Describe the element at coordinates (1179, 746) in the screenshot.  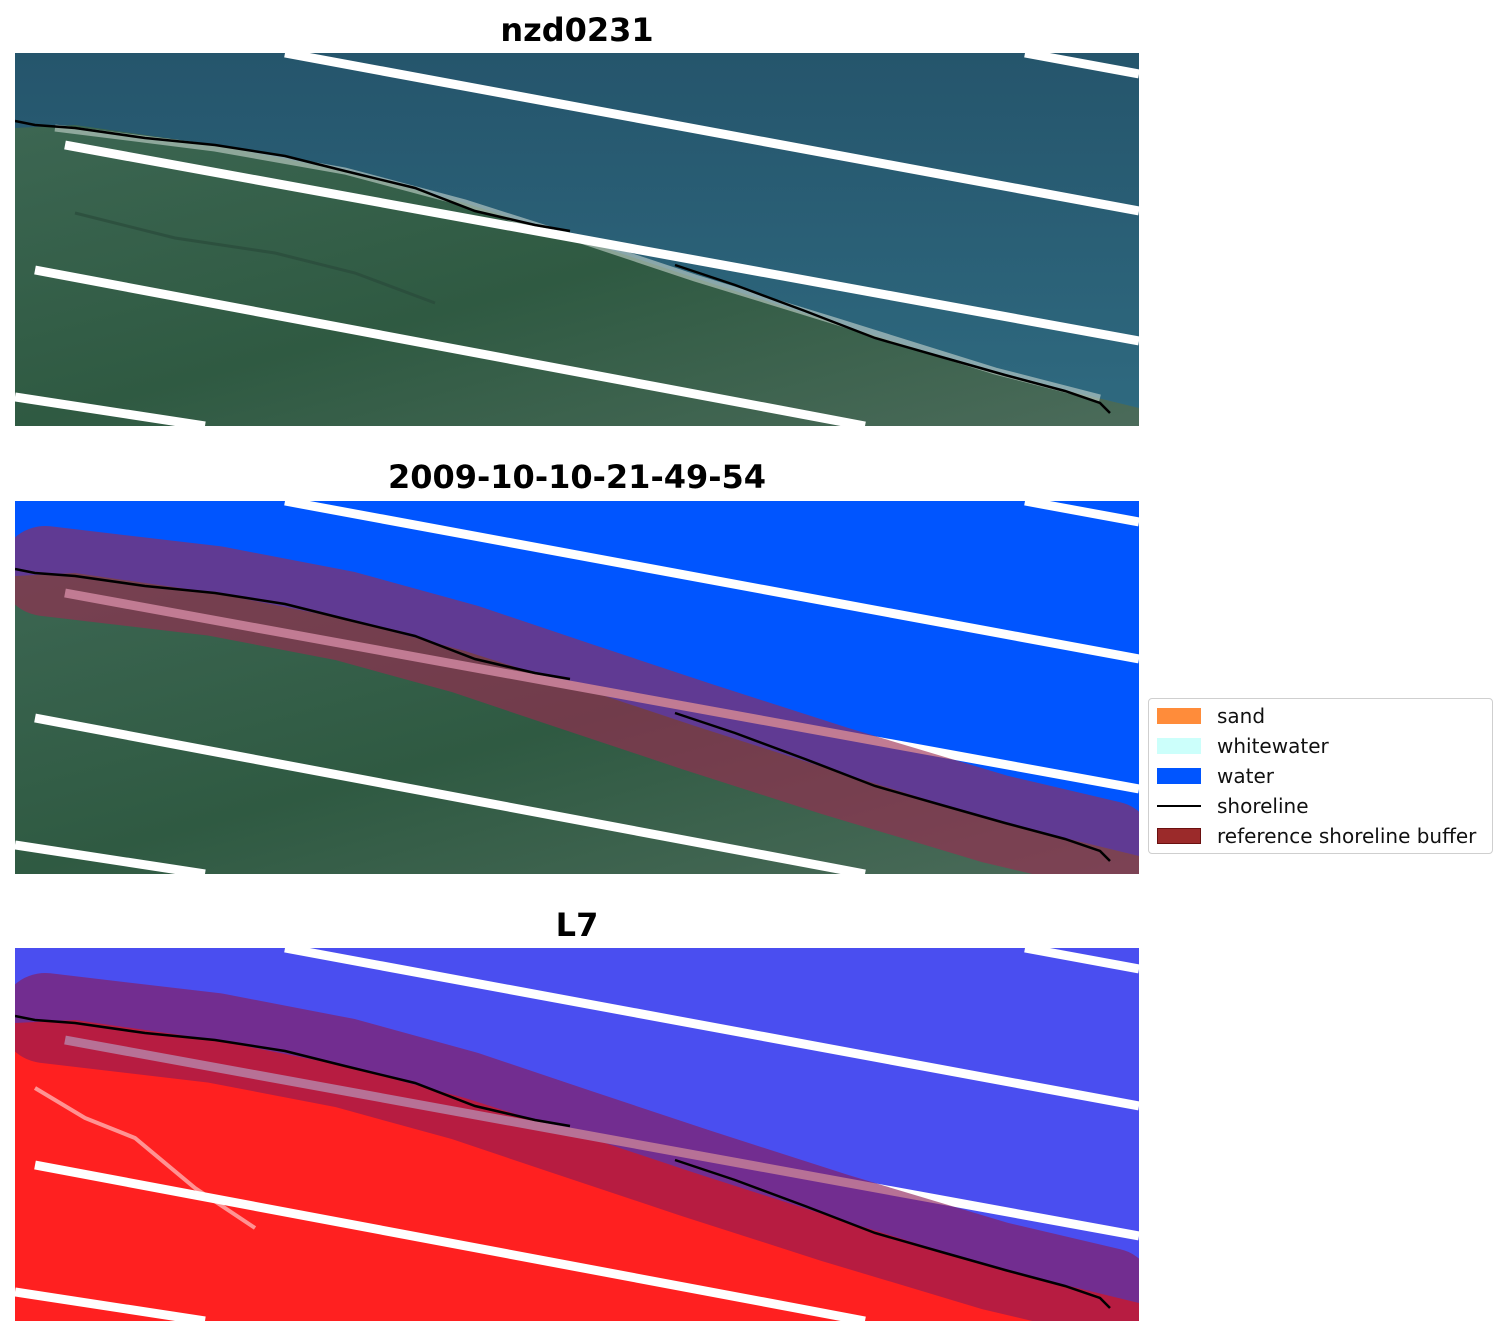
I see `legend-swatch-whitewater` at that location.